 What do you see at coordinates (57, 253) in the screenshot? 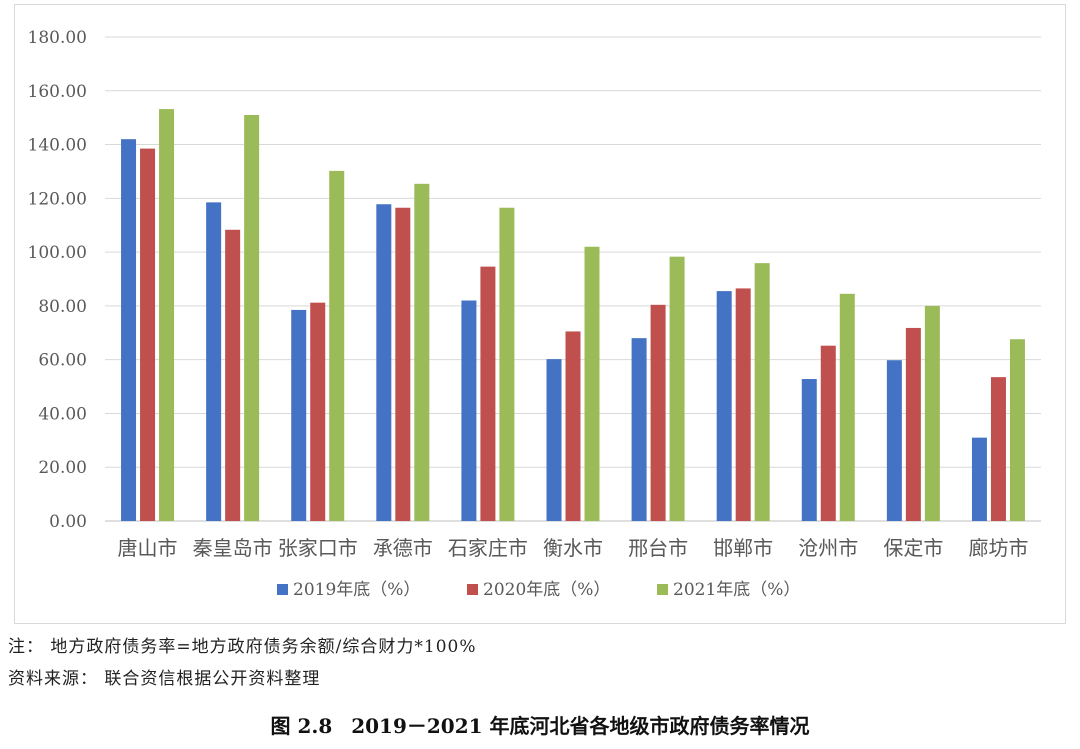
I see `y-tick-label: 100.00` at bounding box center [57, 253].